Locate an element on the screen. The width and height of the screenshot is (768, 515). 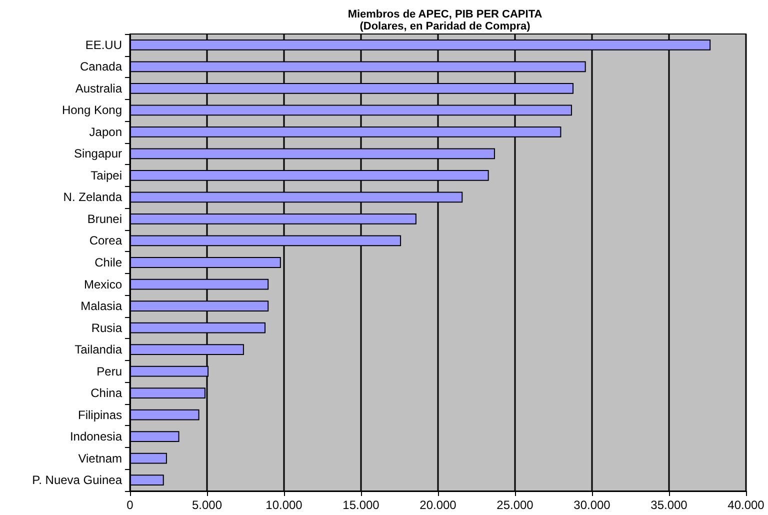
y-tick-label: Australia is located at coordinates (98, 88).